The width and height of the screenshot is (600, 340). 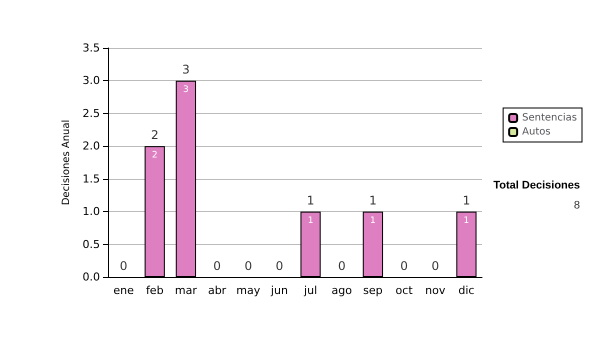 I want to click on y-tick-label: 1.5, so click(x=91, y=179).